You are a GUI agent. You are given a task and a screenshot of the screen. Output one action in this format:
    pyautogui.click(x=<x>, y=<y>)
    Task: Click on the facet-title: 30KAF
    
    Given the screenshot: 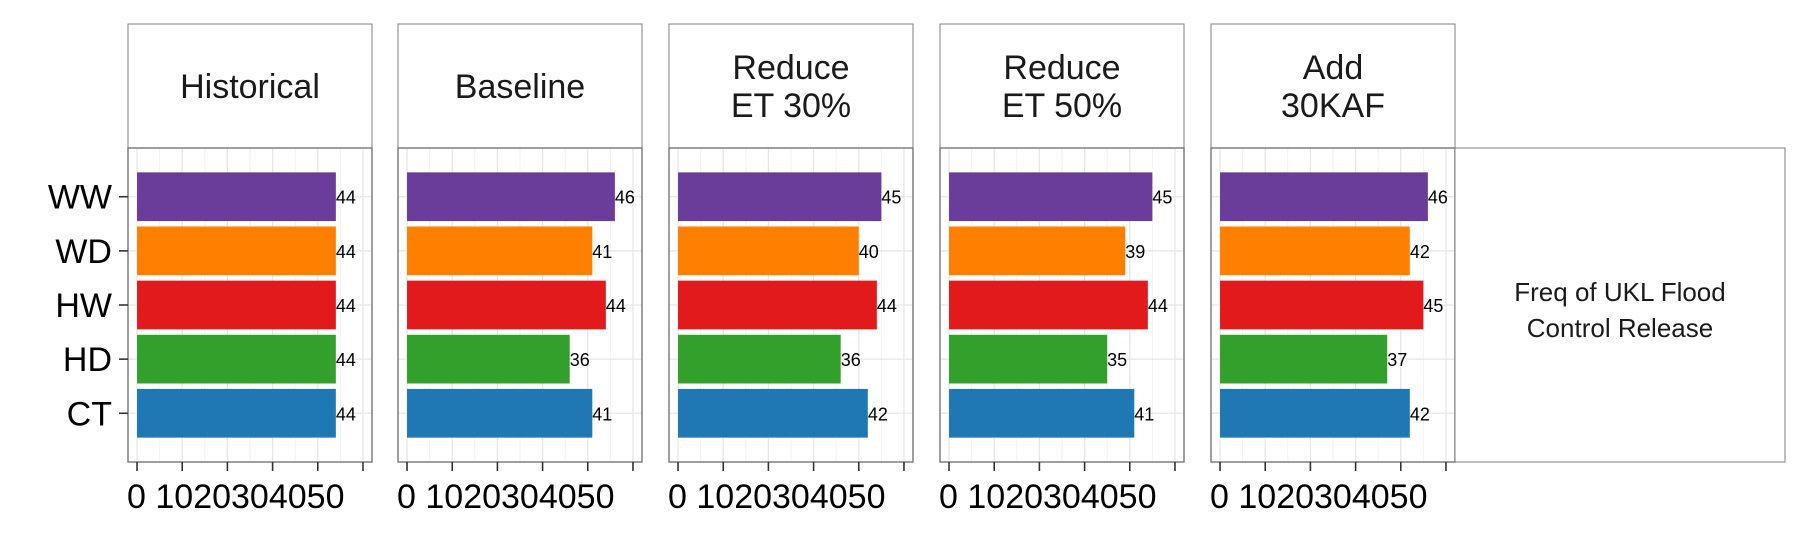 What is the action you would take?
    pyautogui.click(x=1333, y=106)
    